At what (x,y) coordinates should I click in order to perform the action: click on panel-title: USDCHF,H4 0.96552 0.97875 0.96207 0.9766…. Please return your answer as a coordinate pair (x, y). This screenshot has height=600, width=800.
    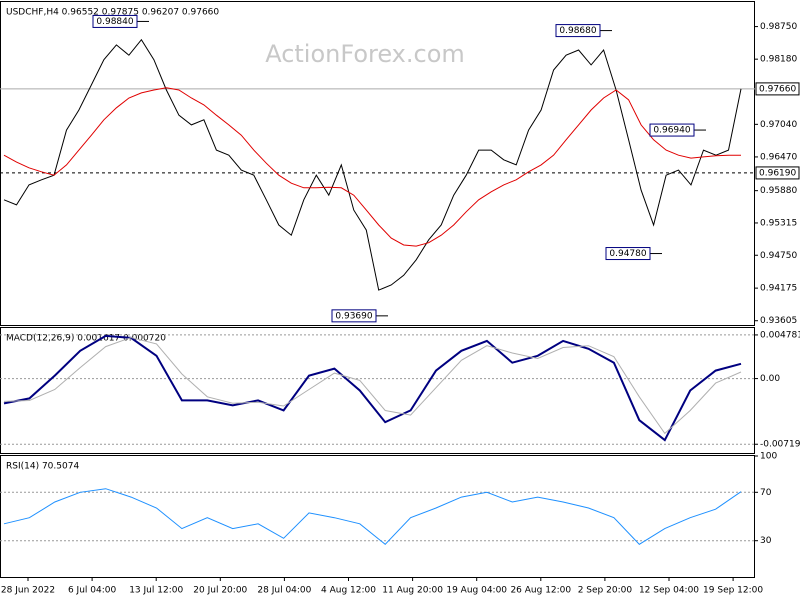
    Looking at the image, I should click on (112, 13).